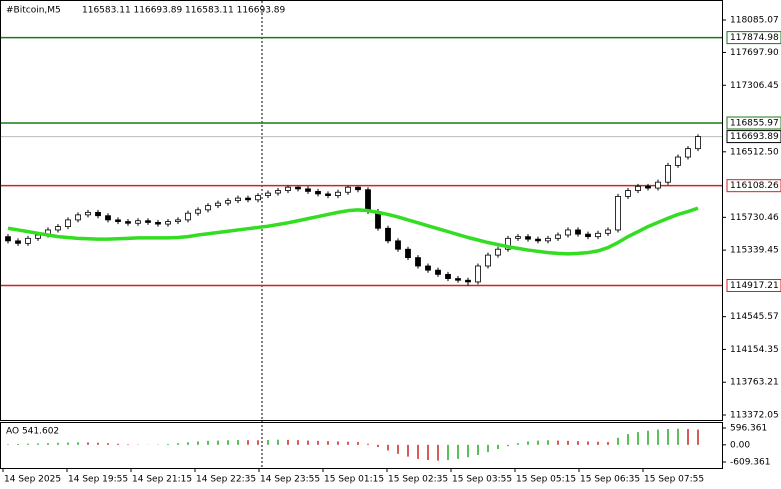 The width and height of the screenshot is (781, 489). I want to click on y-tick-label: 117306.45, so click(754, 86).